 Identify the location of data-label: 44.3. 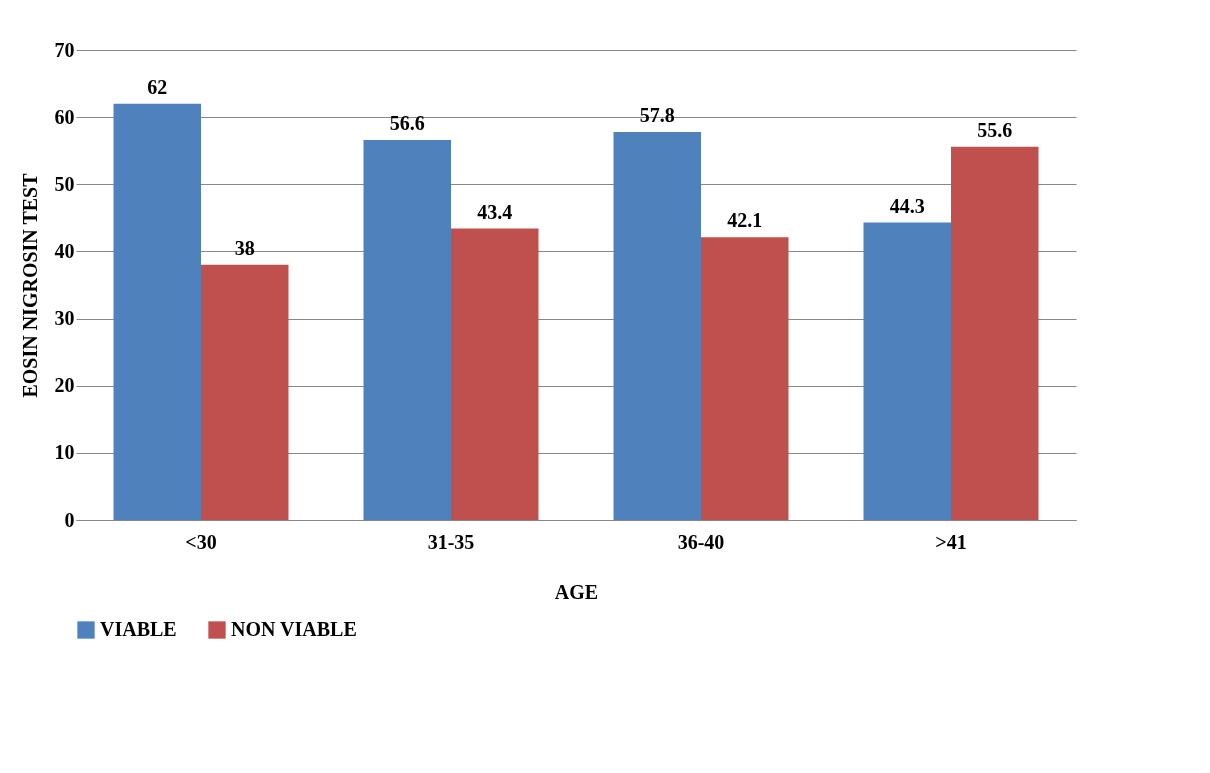
(907, 205).